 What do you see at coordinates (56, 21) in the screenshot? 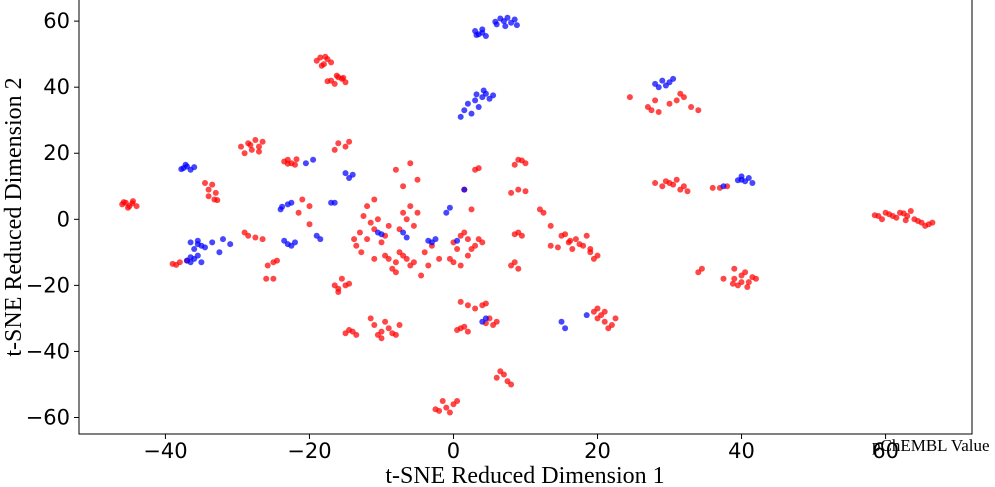
I see `y-tick-label: 60` at bounding box center [56, 21].